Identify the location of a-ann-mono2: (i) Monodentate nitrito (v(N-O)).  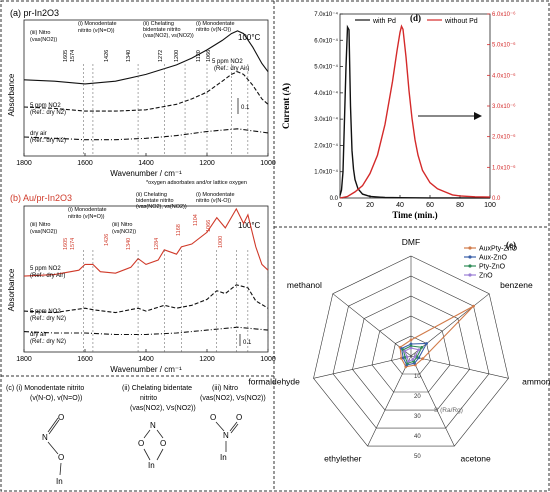
(215, 27).